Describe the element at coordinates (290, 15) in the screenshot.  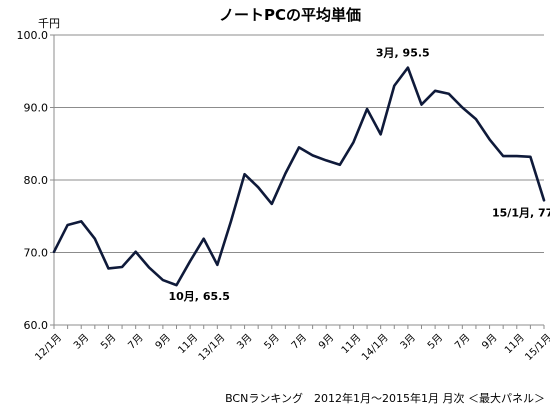
I see `chart-title: ノートPCの平均単価` at that location.